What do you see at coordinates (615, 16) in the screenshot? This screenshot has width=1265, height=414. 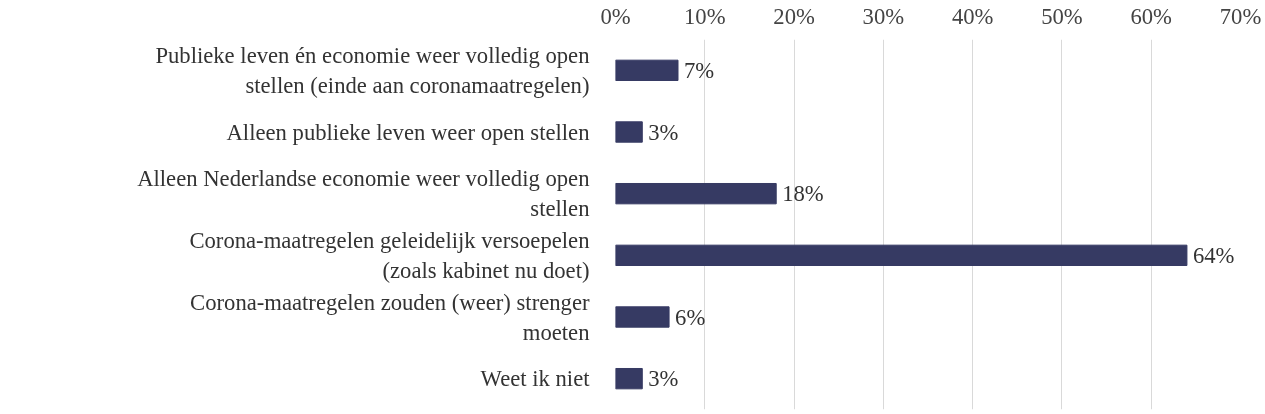 I see `x-tick-label: 0%` at bounding box center [615, 16].